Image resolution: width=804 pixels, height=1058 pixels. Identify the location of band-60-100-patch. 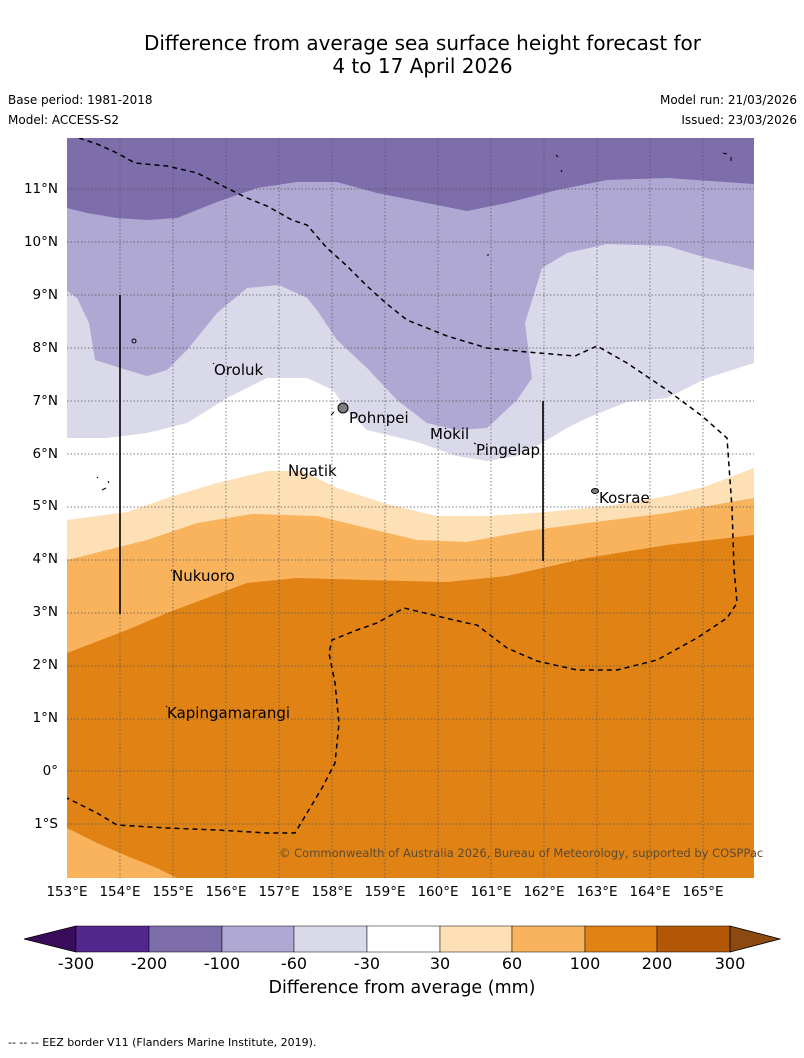
(122, 853).